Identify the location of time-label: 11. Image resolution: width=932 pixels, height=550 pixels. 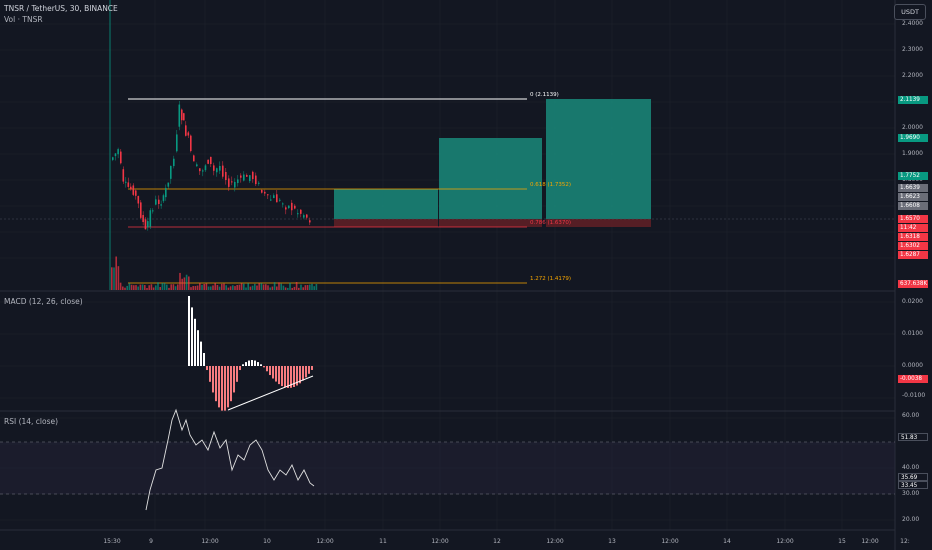
(383, 541).